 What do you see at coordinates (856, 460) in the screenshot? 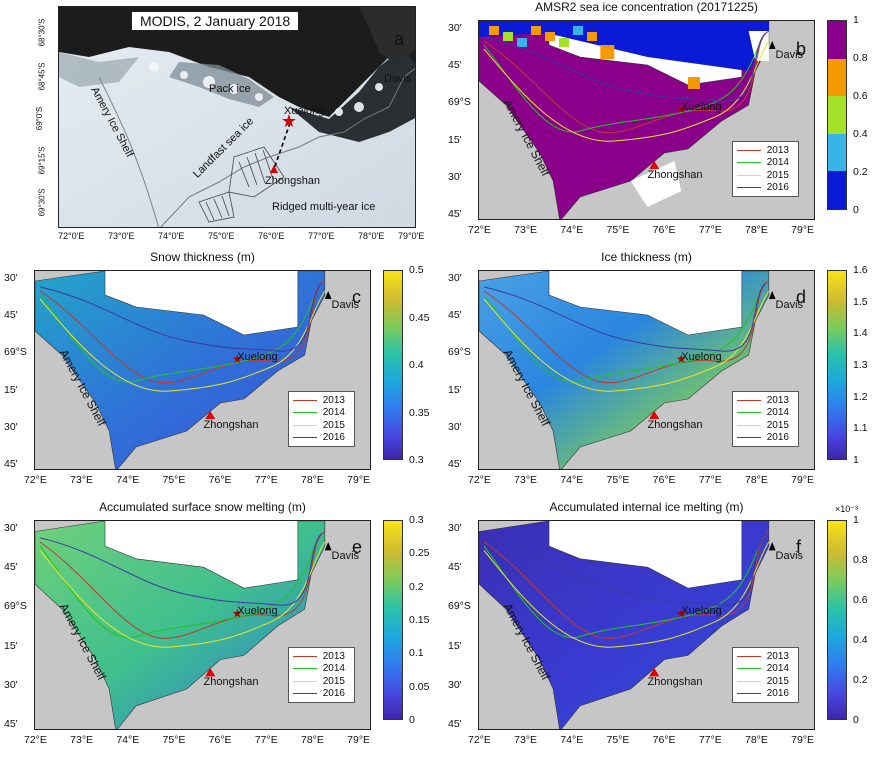
I see `colorbar-tick-d-6: 1` at bounding box center [856, 460].